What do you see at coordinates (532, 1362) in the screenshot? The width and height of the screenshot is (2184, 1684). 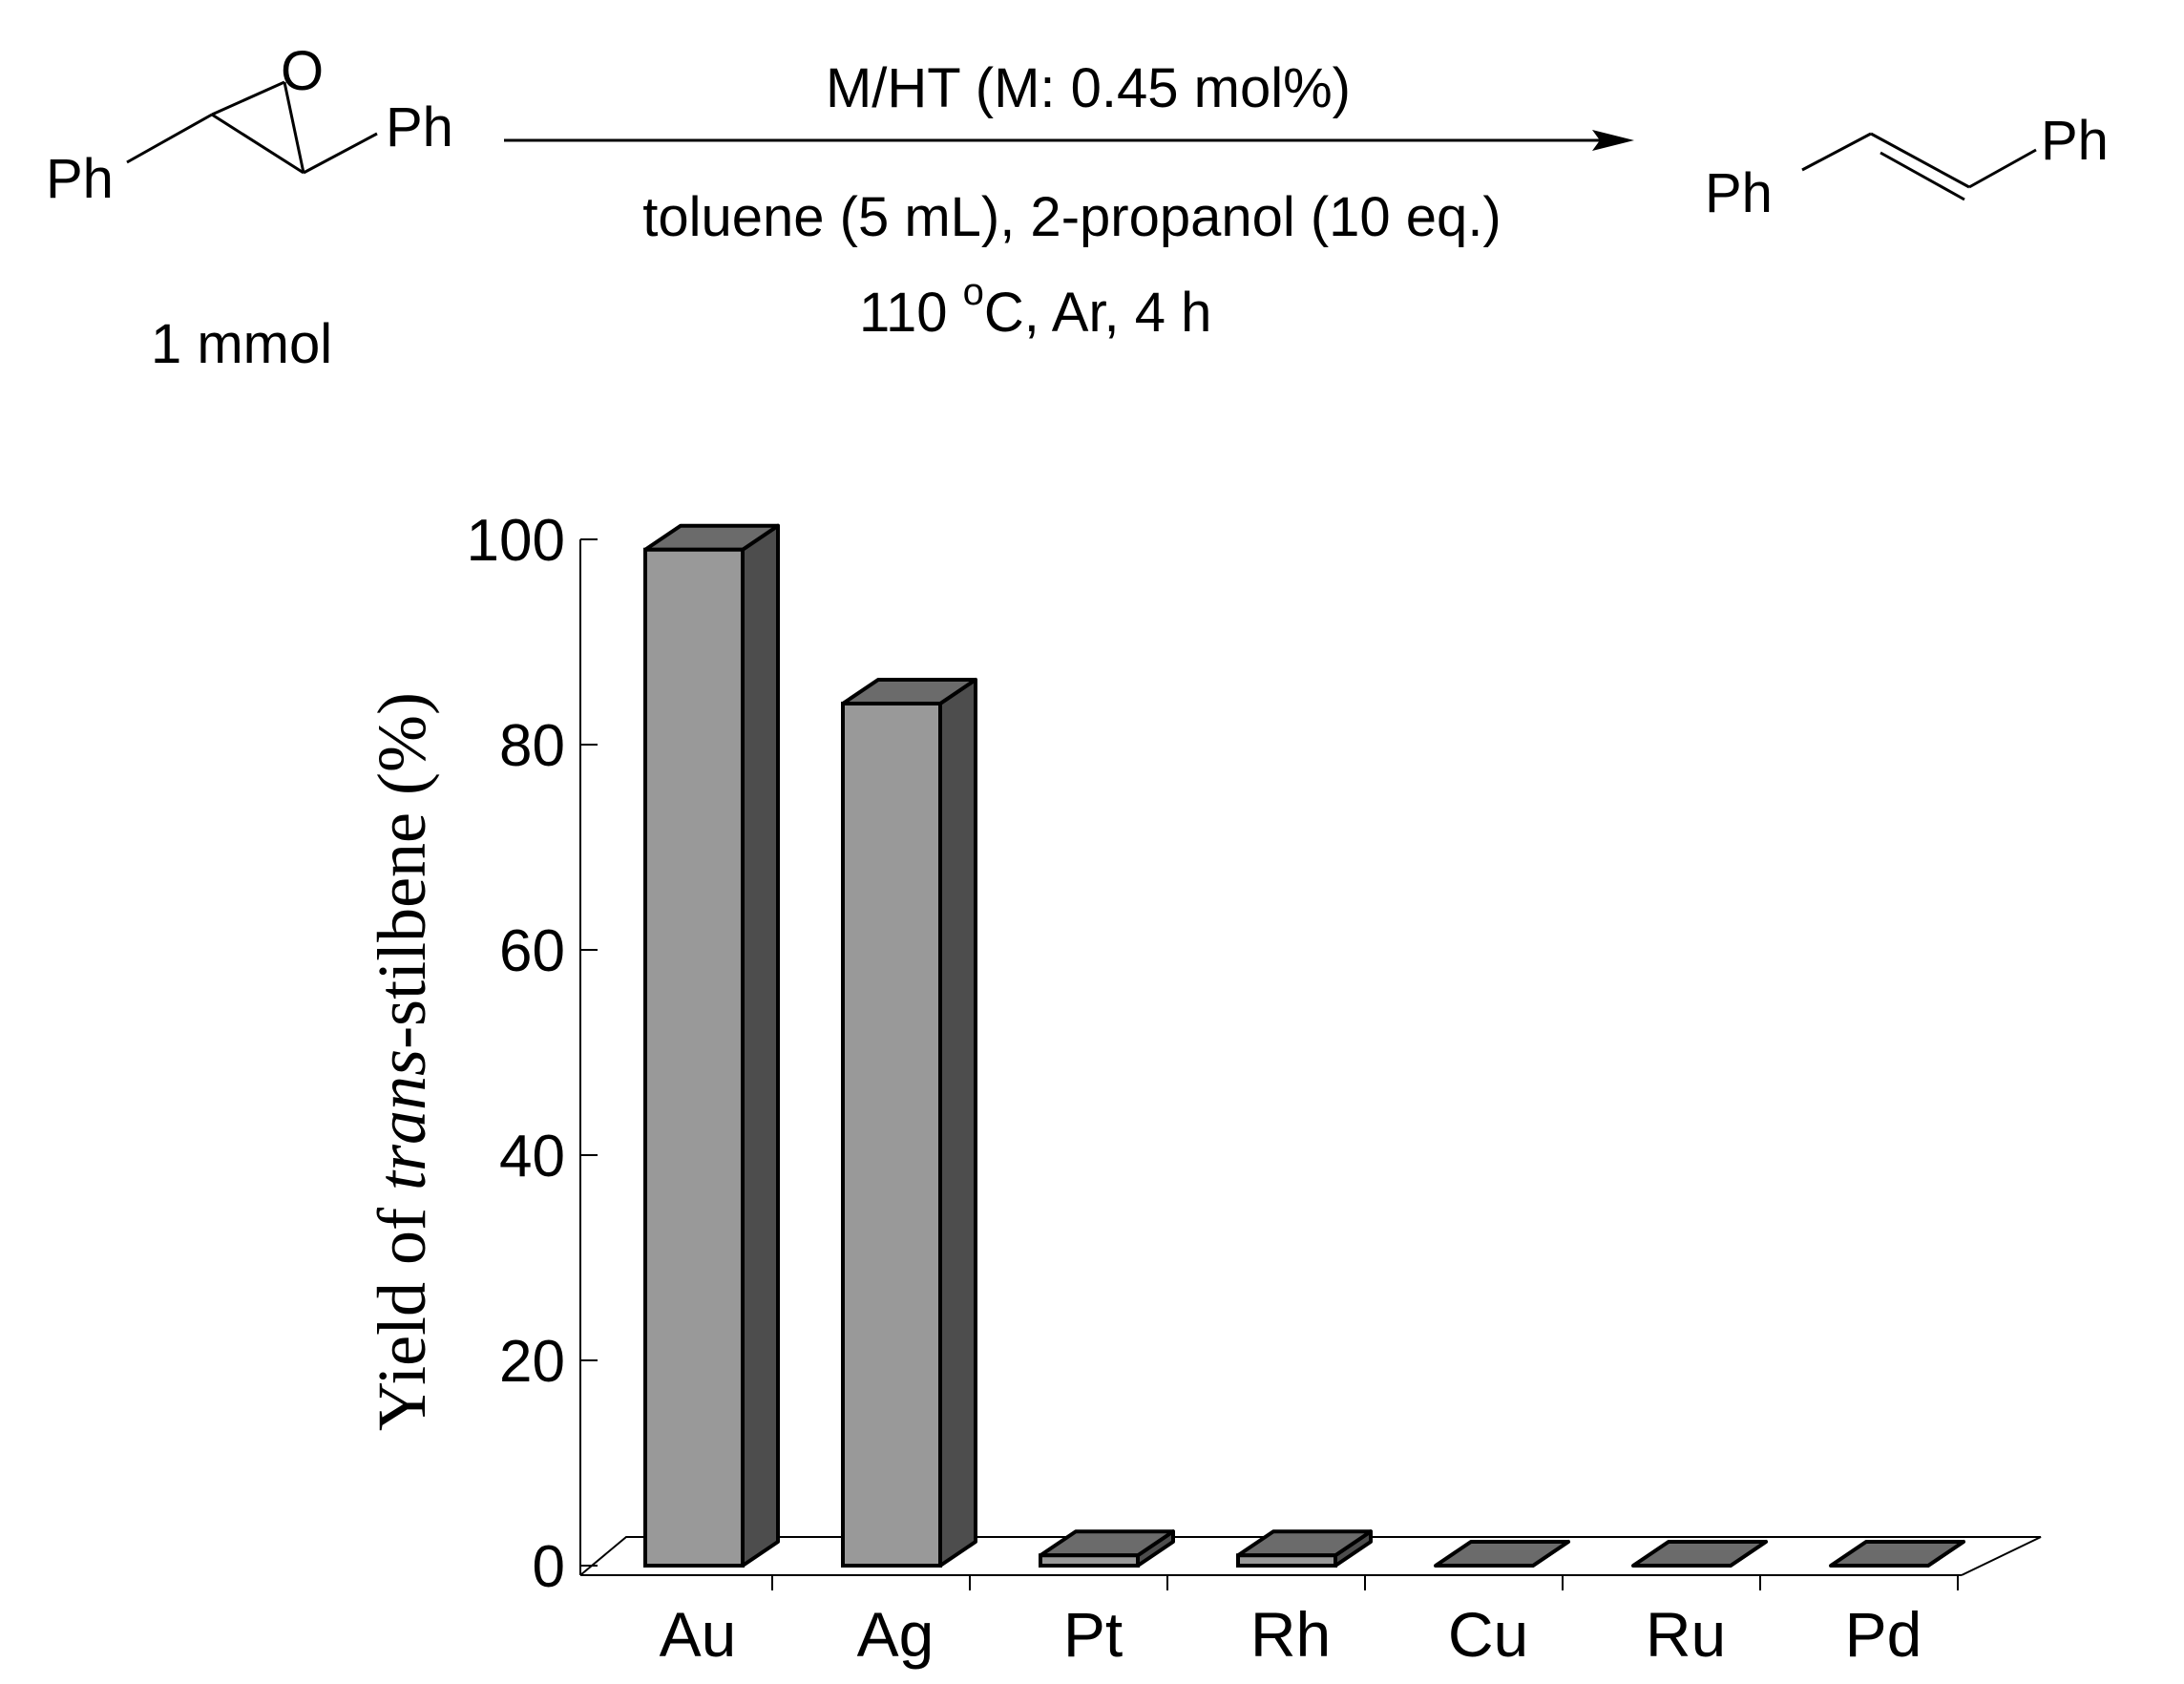 I see `y-tick-label: 20` at bounding box center [532, 1362].